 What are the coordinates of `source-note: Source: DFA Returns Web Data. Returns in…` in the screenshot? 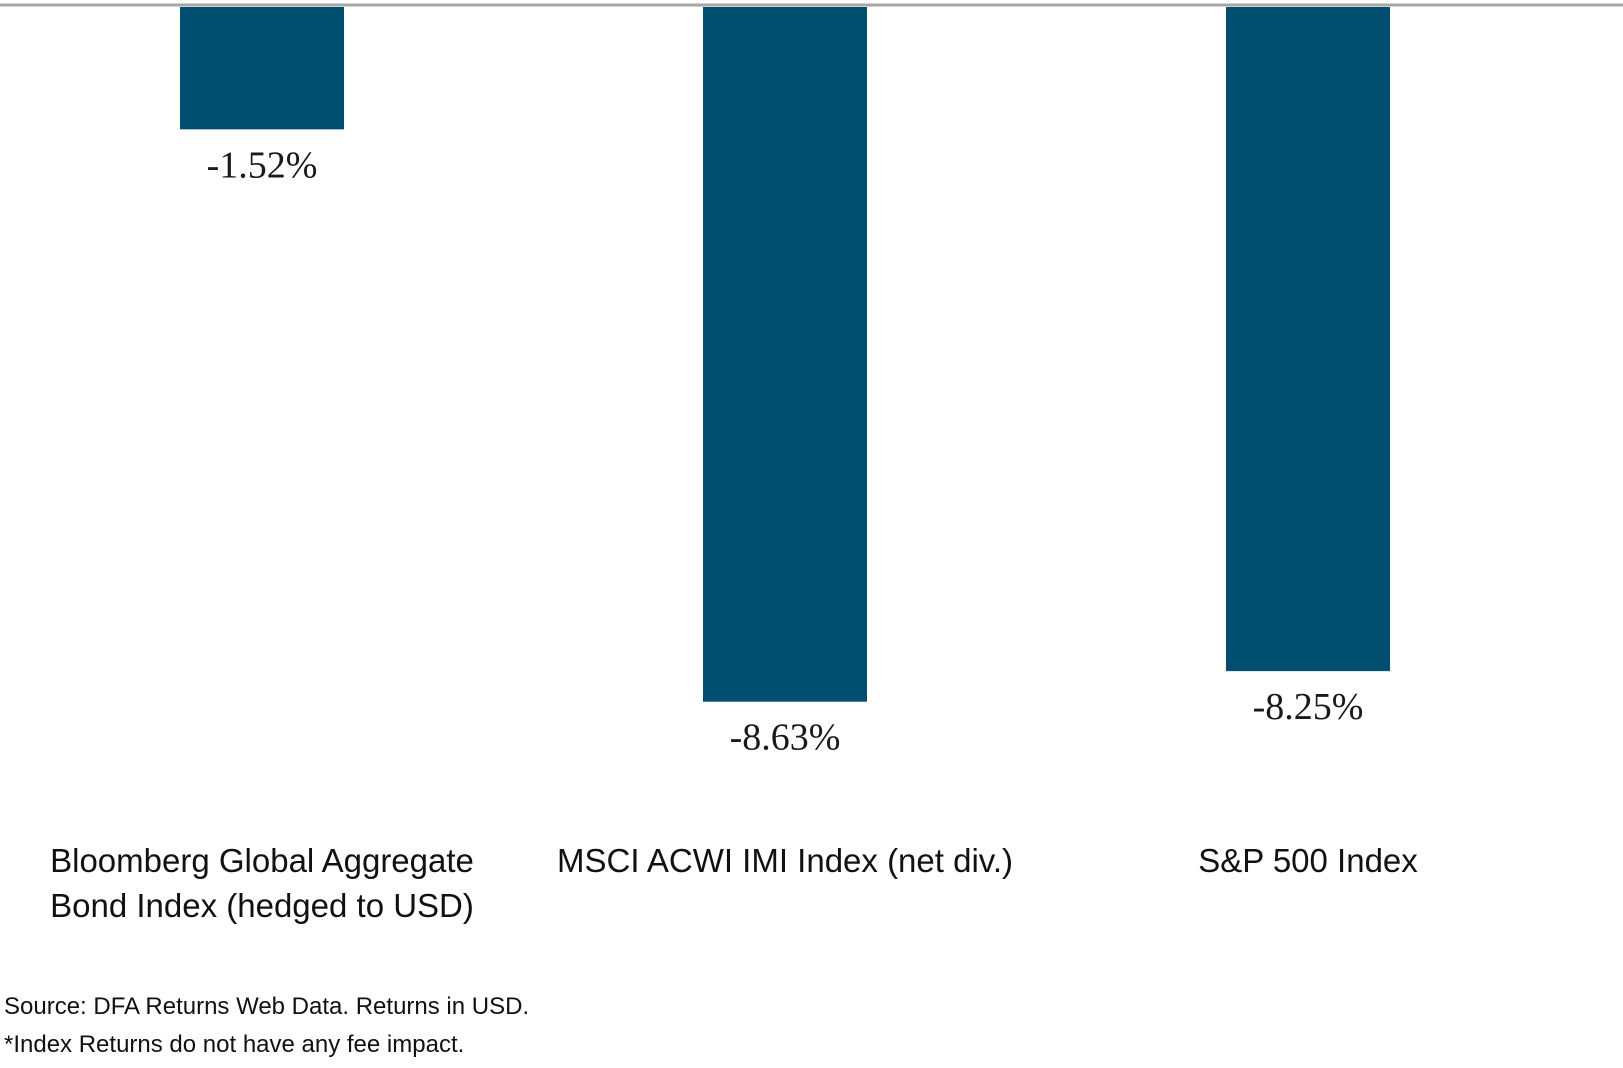 It's located at (267, 1006).